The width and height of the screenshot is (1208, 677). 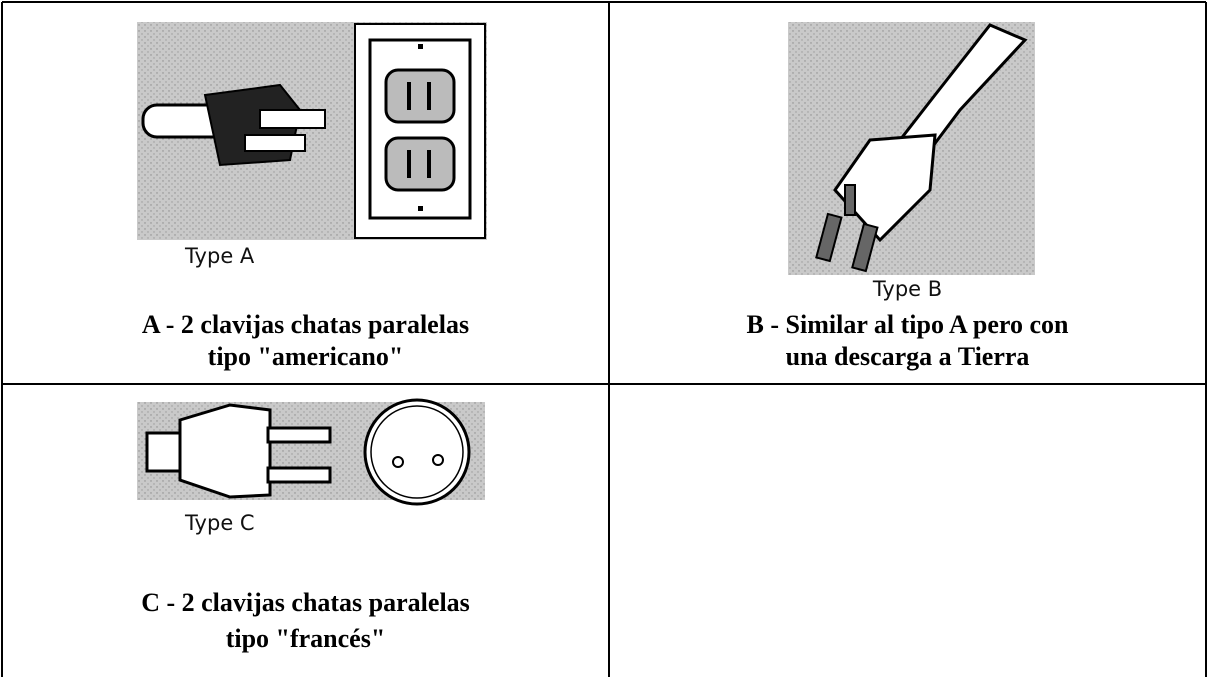 What do you see at coordinates (907, 289) in the screenshot?
I see `image-label: Type B` at bounding box center [907, 289].